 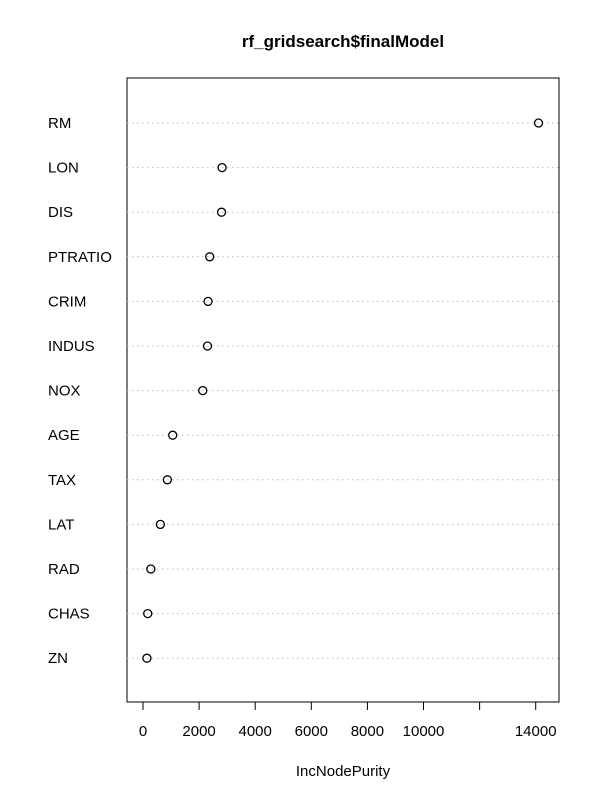 What do you see at coordinates (424, 731) in the screenshot?
I see `x-tick-label: 10000` at bounding box center [424, 731].